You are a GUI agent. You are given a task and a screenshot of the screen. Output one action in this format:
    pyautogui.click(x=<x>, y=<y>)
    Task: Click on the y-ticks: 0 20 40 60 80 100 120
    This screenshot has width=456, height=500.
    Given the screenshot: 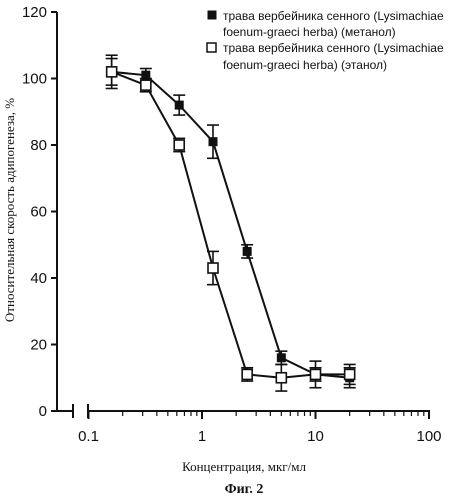 What is the action you would take?
    pyautogui.click(x=39, y=212)
    